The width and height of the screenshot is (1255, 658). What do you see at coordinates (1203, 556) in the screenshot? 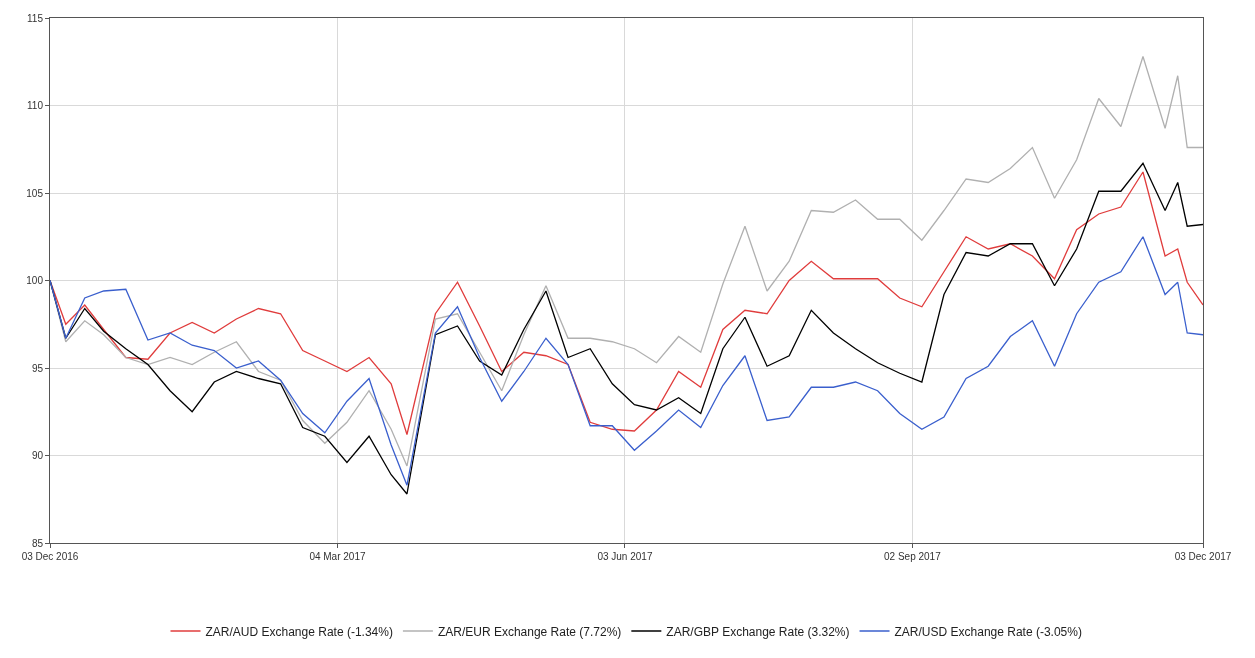
I see `x-tick-label: 03 Dec 2017` at bounding box center [1203, 556].